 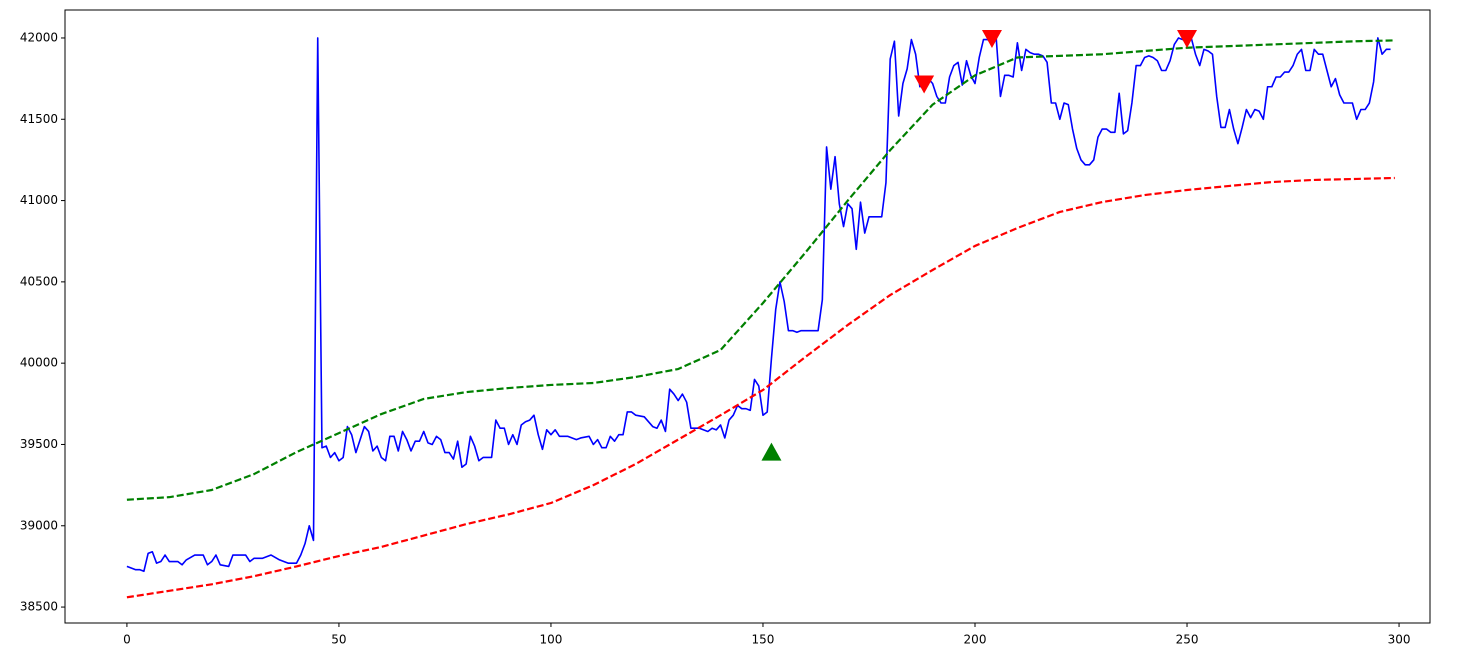 What do you see at coordinates (39, 200) in the screenshot?
I see `y-tick-label: 41000` at bounding box center [39, 200].